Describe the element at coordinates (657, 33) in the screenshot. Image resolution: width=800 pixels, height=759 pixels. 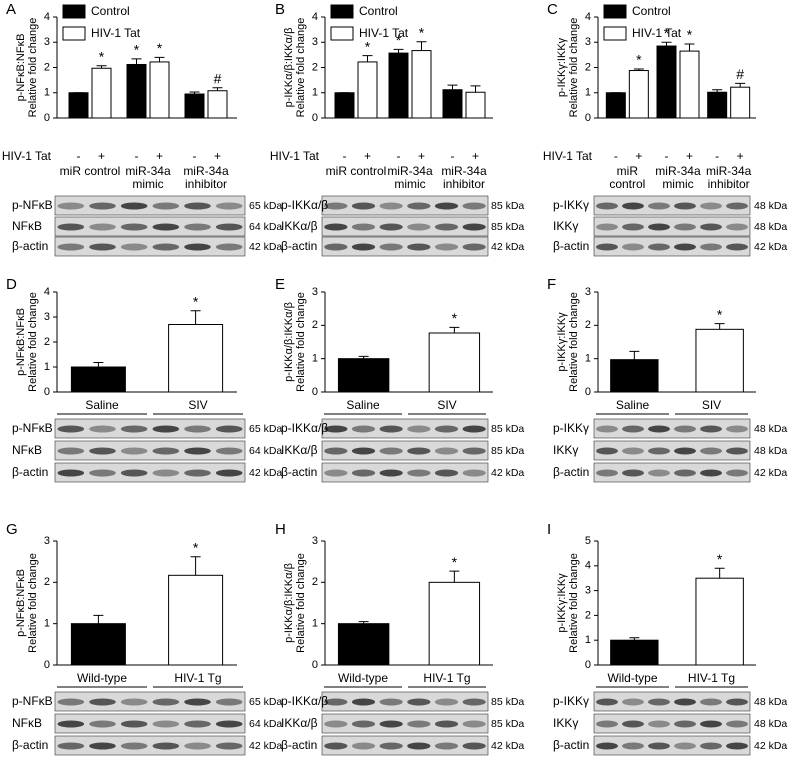
I see `legend-label: HIV-1 Tat` at that location.